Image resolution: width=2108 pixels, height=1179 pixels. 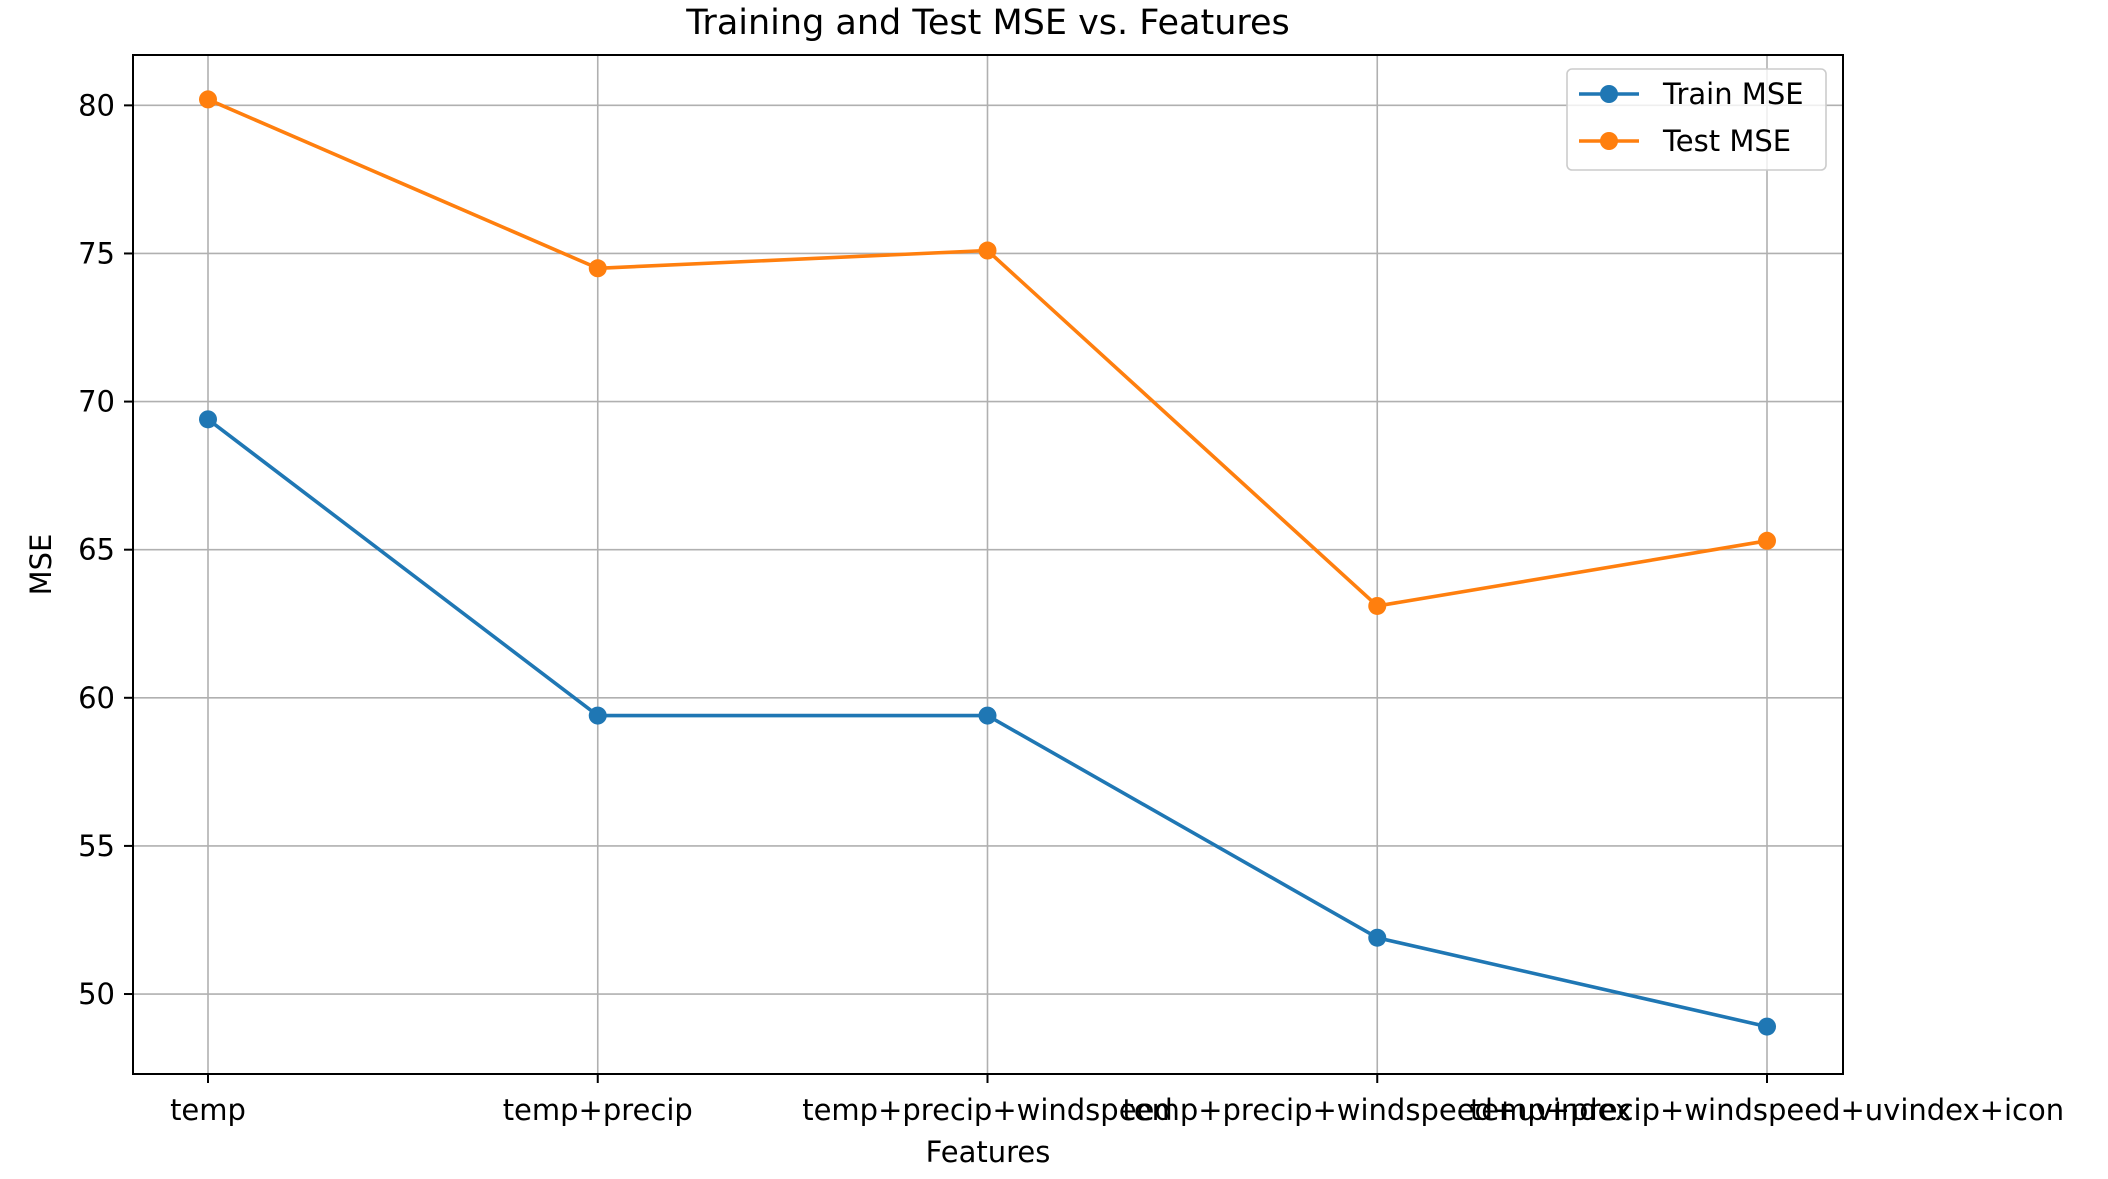 I want to click on x-tick-label: temp+precip+windspeed+uvindex, so click(x=1377, y=1110).